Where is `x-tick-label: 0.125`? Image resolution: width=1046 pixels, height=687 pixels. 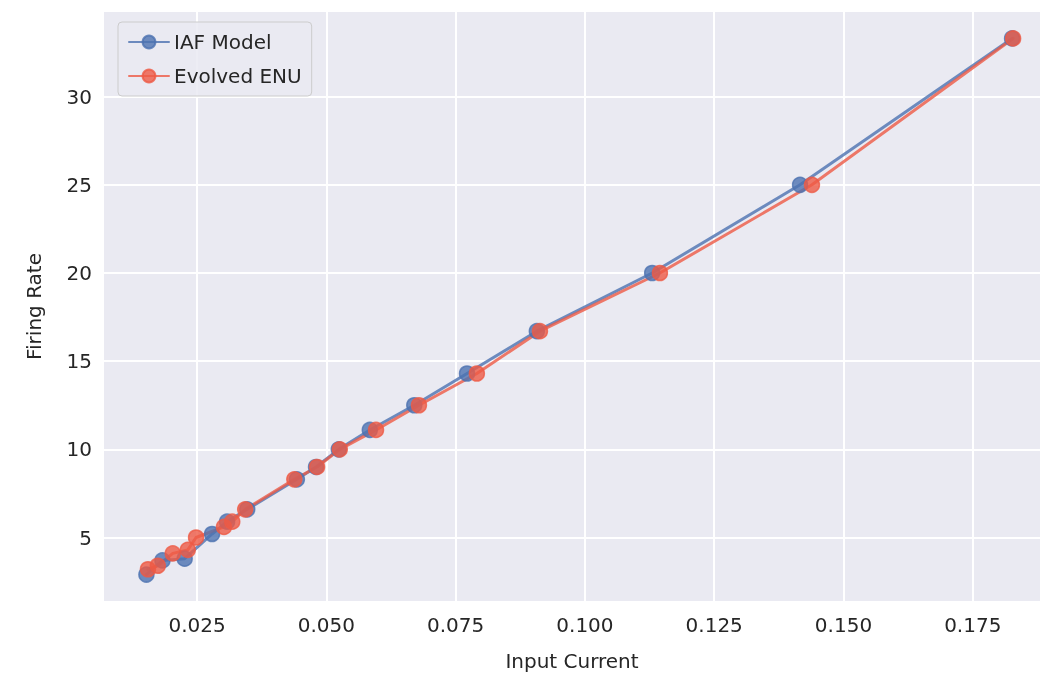 x-tick-label: 0.125 is located at coordinates (714, 625).